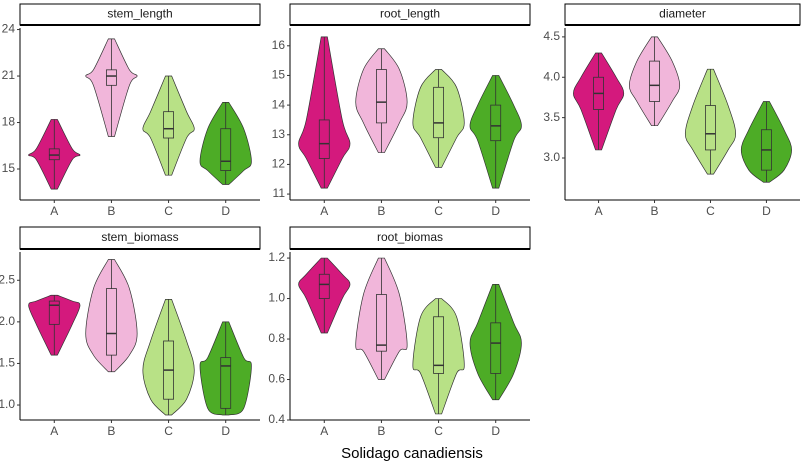  Describe the element at coordinates (551, 157) in the screenshot. I see `y-tick-label: 3.0` at that location.